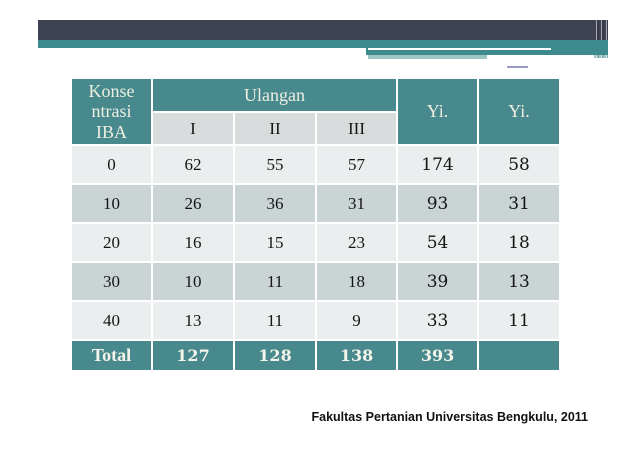  What do you see at coordinates (275, 164) in the screenshot?
I see `cell-rep-ii: 55` at bounding box center [275, 164].